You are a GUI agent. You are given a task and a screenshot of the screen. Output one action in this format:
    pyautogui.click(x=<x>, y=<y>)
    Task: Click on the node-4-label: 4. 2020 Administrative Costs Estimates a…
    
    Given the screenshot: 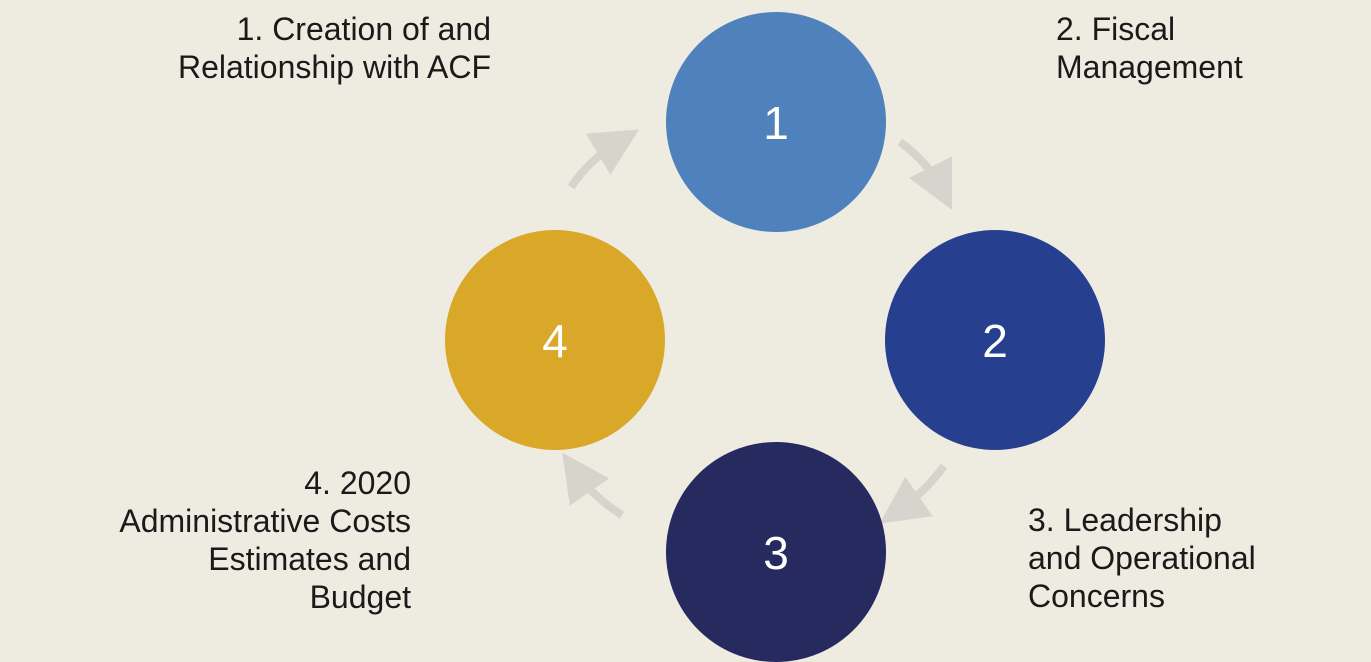 What is the action you would take?
    pyautogui.click(x=265, y=540)
    